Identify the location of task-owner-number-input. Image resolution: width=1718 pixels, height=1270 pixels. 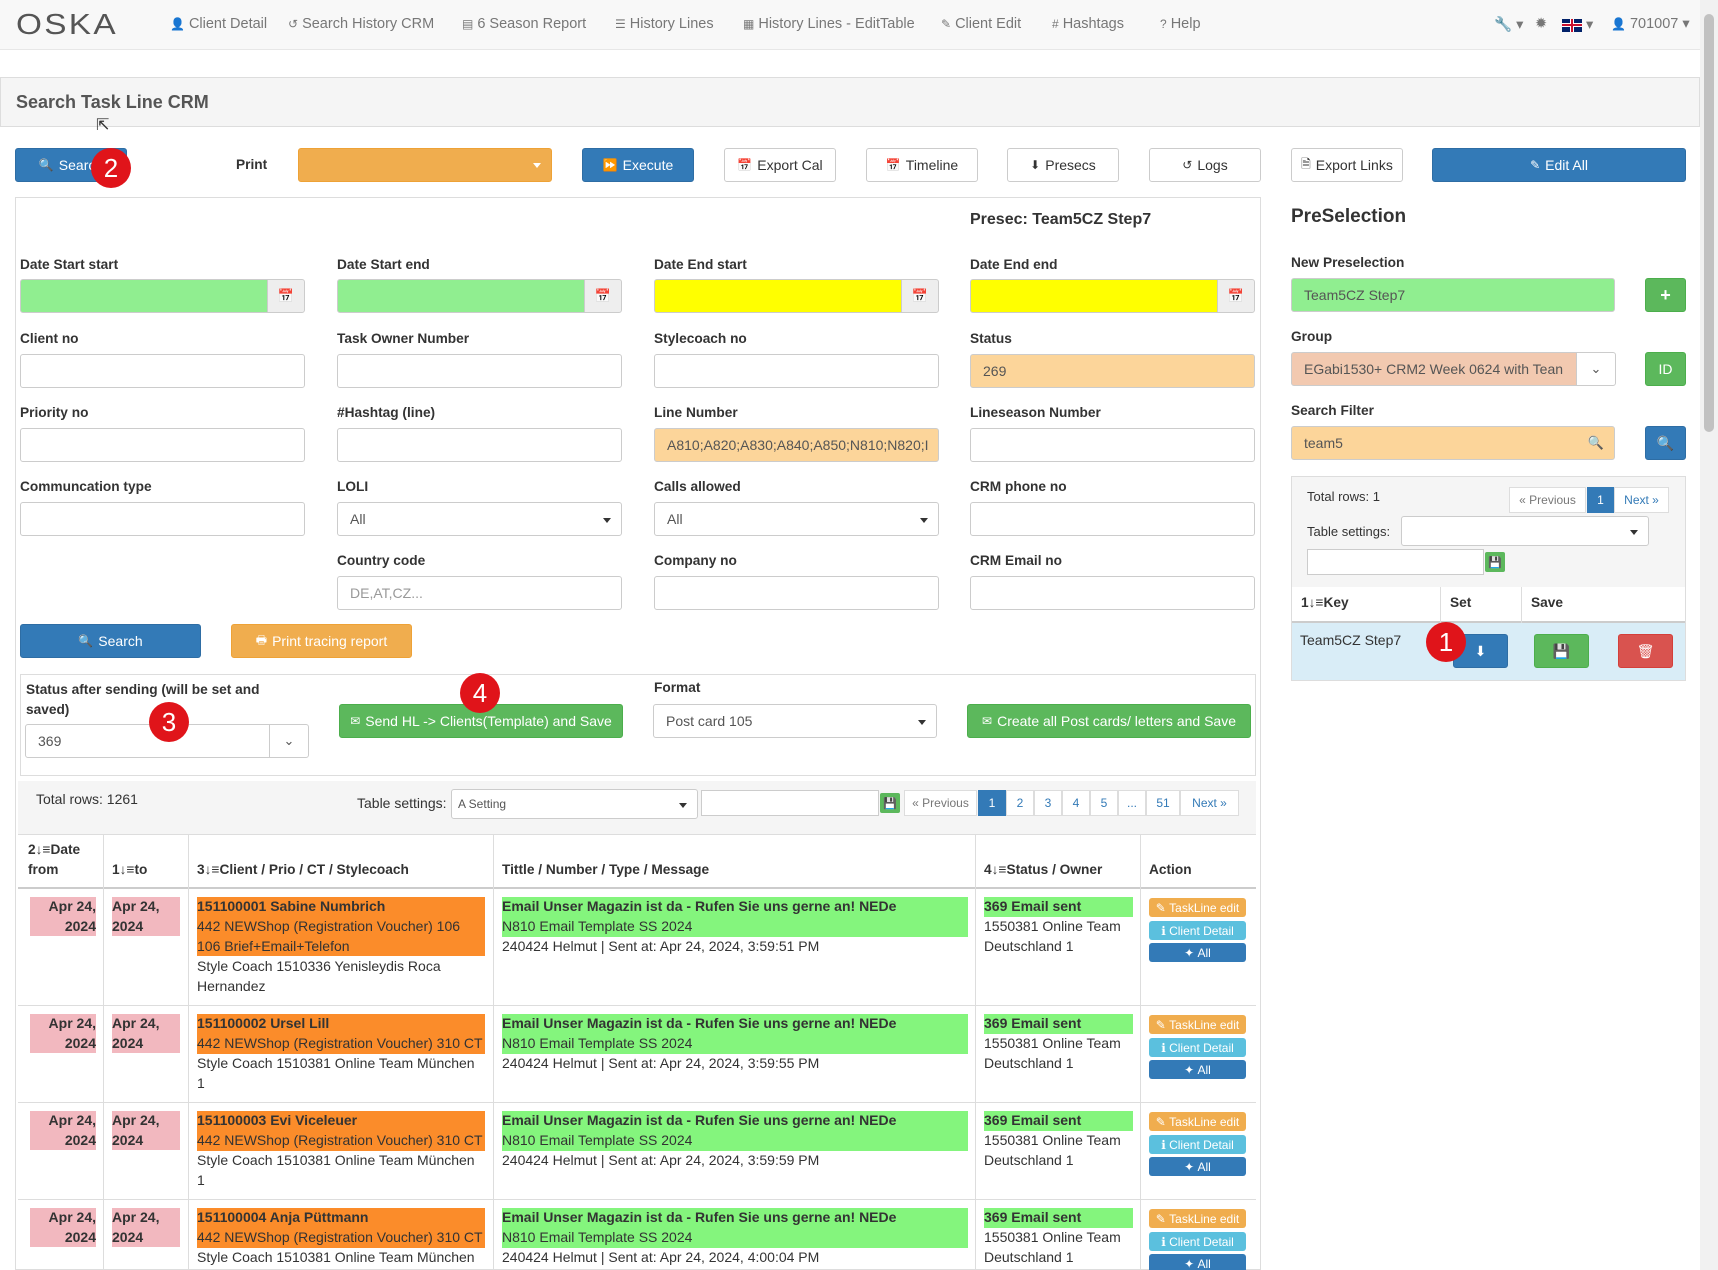
(479, 371).